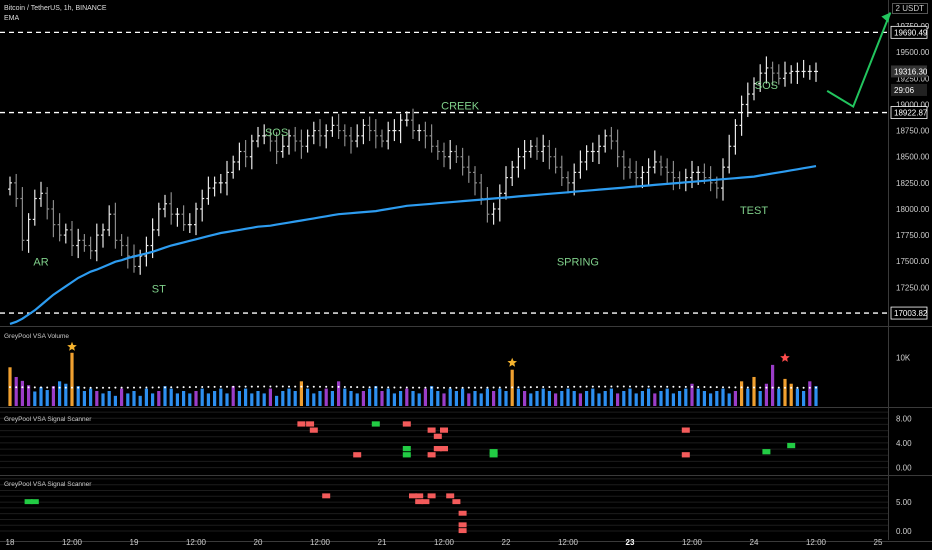 The image size is (932, 550). I want to click on volume-tick-label: 10K, so click(903, 358).